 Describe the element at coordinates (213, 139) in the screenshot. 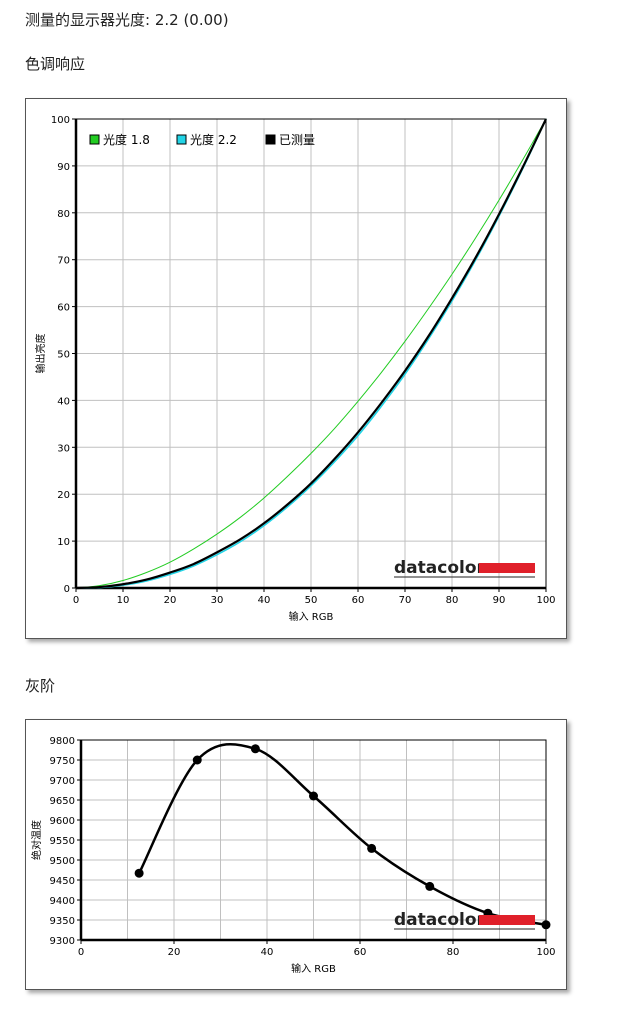

I see `legend-label: 光度 2.2` at that location.